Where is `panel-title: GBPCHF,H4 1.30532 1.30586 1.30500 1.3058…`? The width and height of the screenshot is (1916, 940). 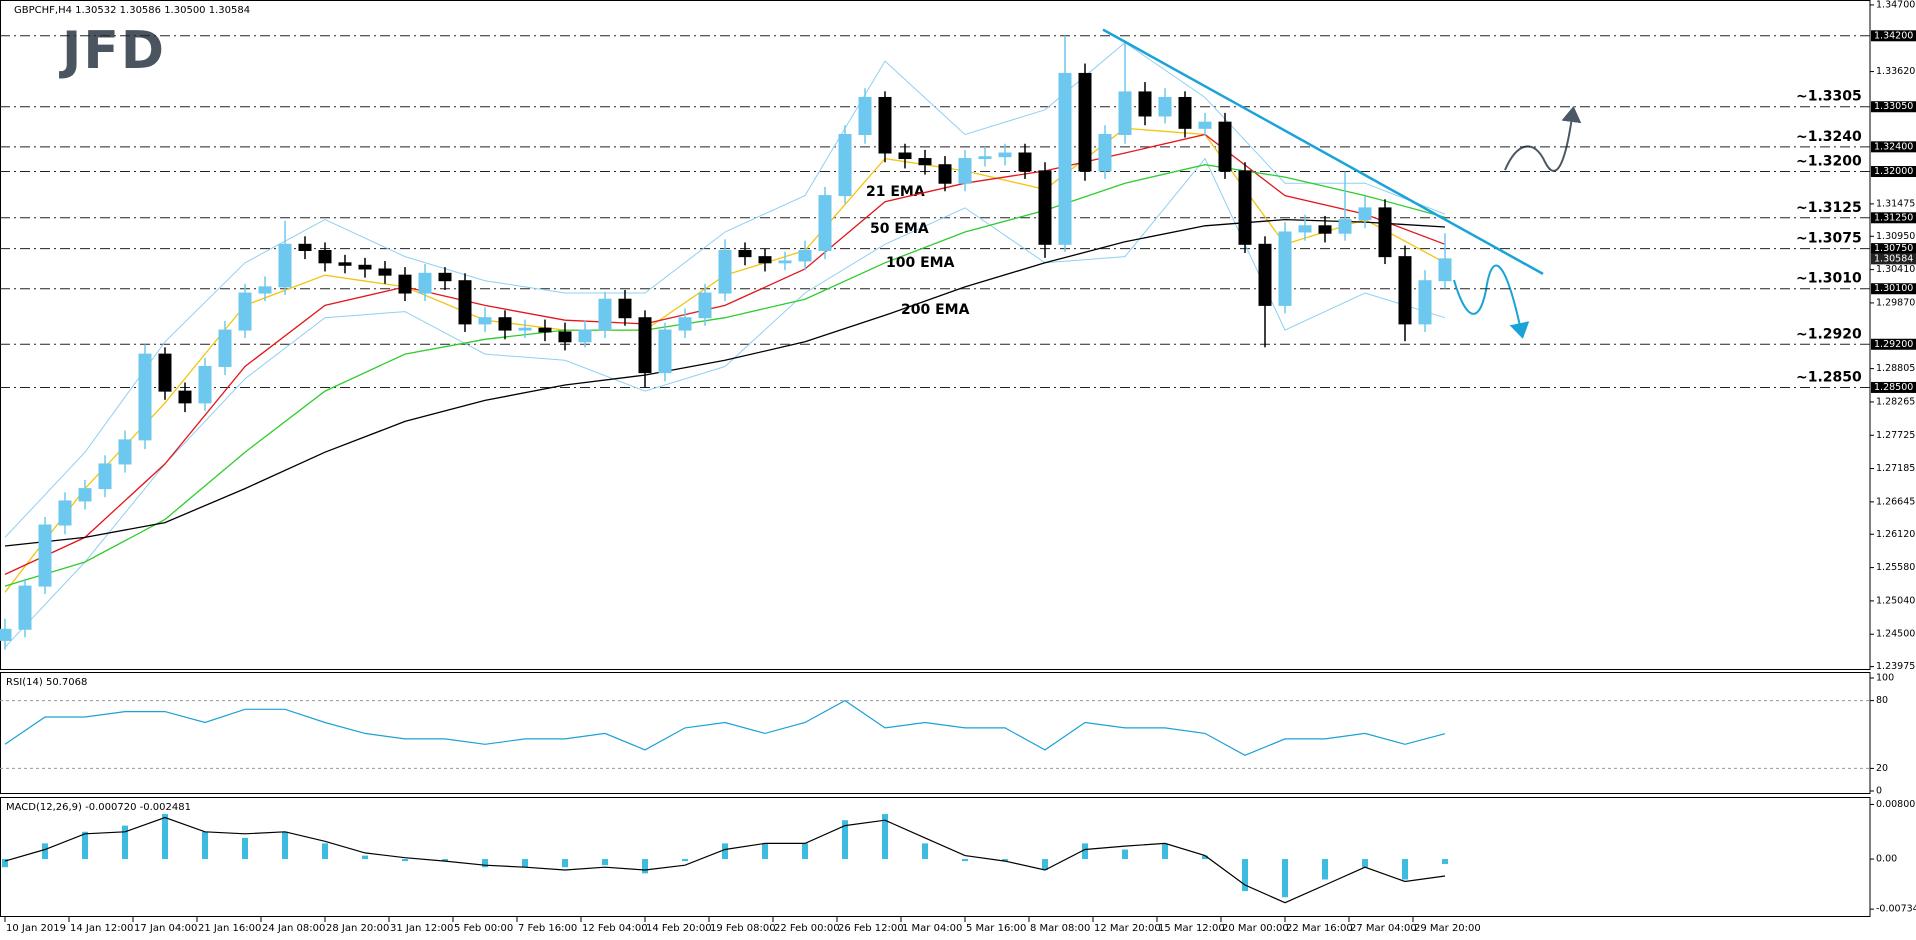
panel-title: GBPCHF,H4 1.30532 1.30586 1.30500 1.3058… is located at coordinates (132, 10).